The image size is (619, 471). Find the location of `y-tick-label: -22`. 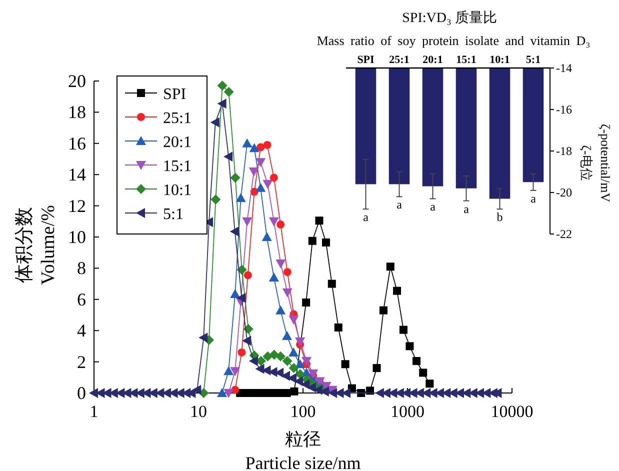

y-tick-label: -22 is located at coordinates (564, 234).